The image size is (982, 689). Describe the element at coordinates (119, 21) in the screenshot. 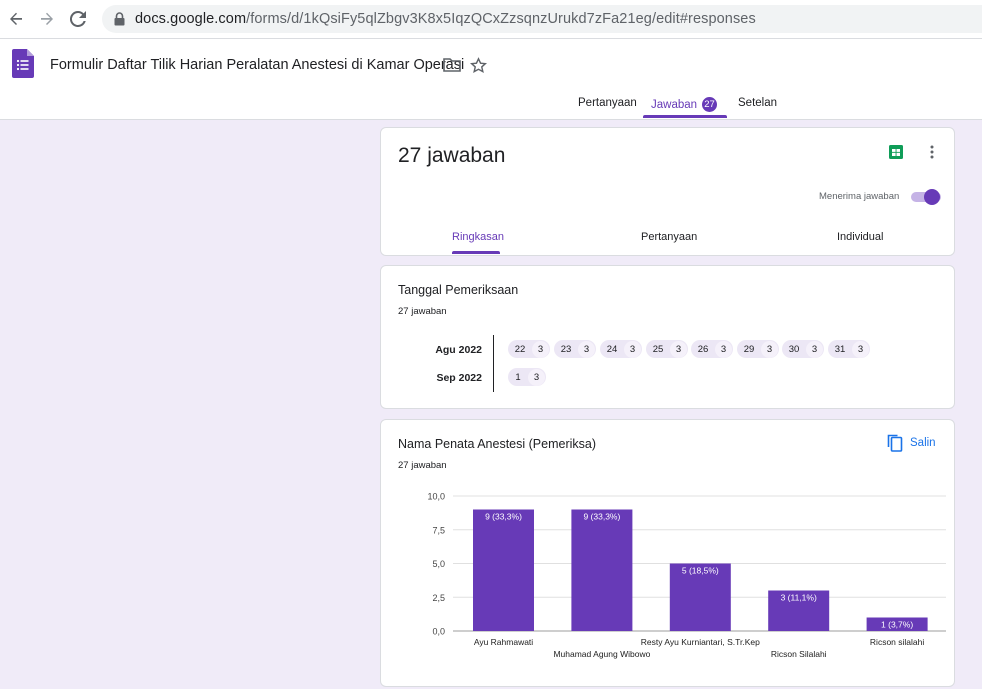

I see `lock-icon` at that location.